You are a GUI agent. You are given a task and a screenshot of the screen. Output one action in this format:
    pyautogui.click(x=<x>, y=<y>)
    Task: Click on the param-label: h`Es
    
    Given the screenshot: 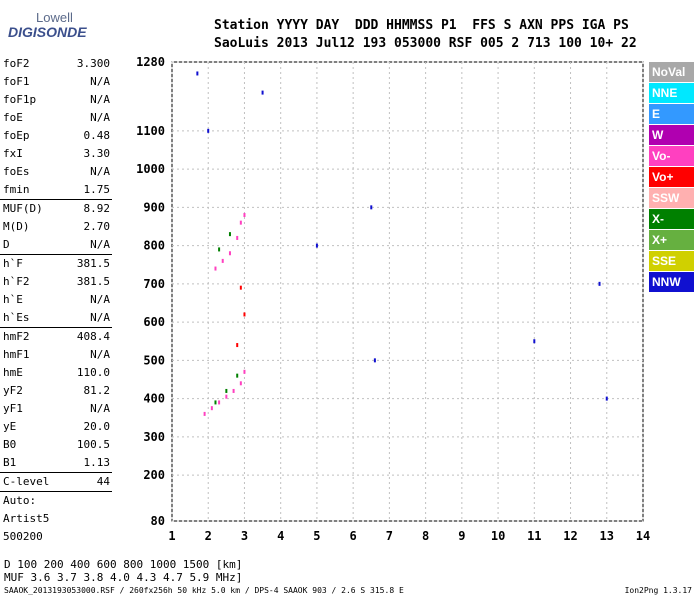 What is the action you would take?
    pyautogui.click(x=16, y=317)
    